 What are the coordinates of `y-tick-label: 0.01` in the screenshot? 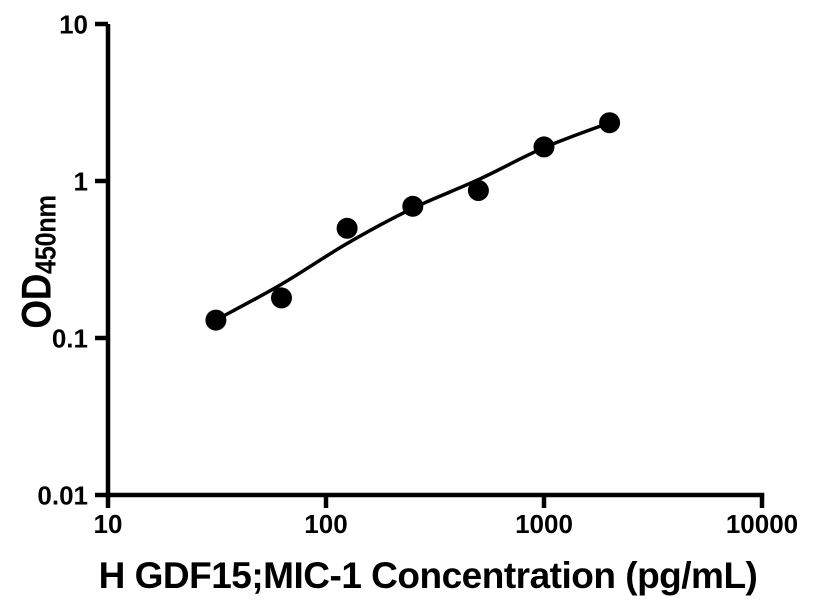 It's located at (62, 496).